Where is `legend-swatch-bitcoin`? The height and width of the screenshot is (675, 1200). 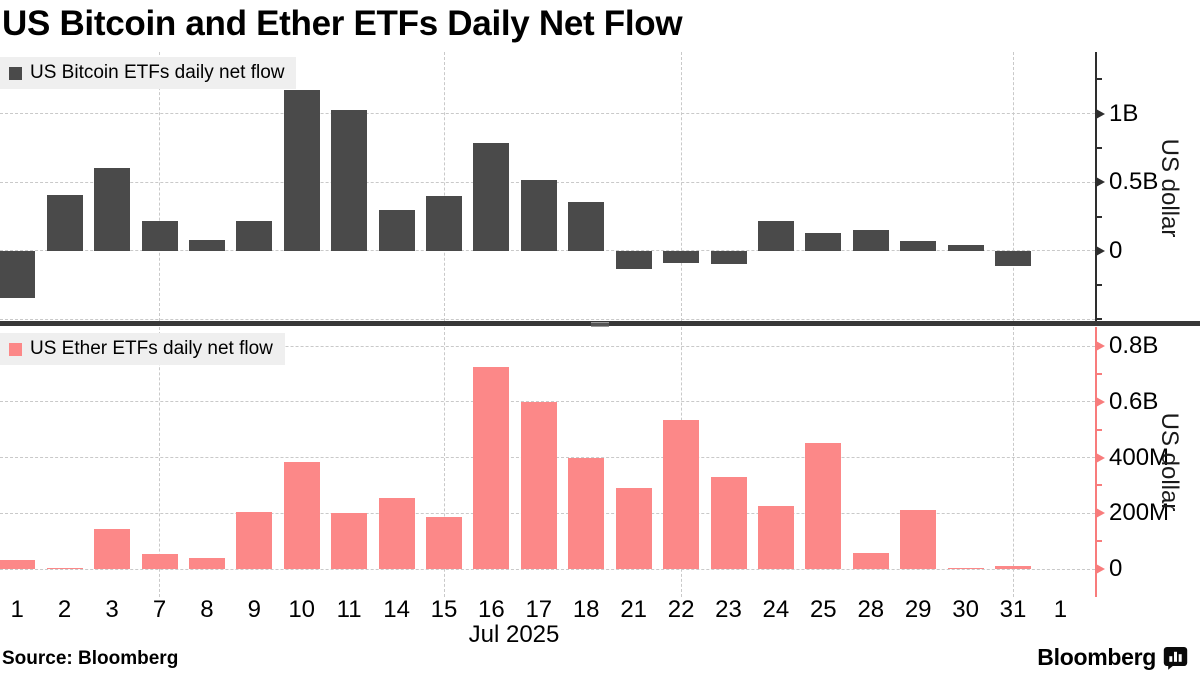 legend-swatch-bitcoin is located at coordinates (15, 73).